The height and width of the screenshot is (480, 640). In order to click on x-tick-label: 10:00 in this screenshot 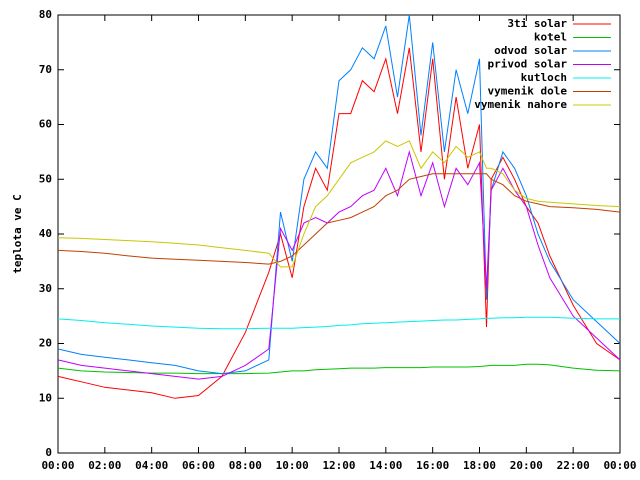, I will do `click(292, 465)`.